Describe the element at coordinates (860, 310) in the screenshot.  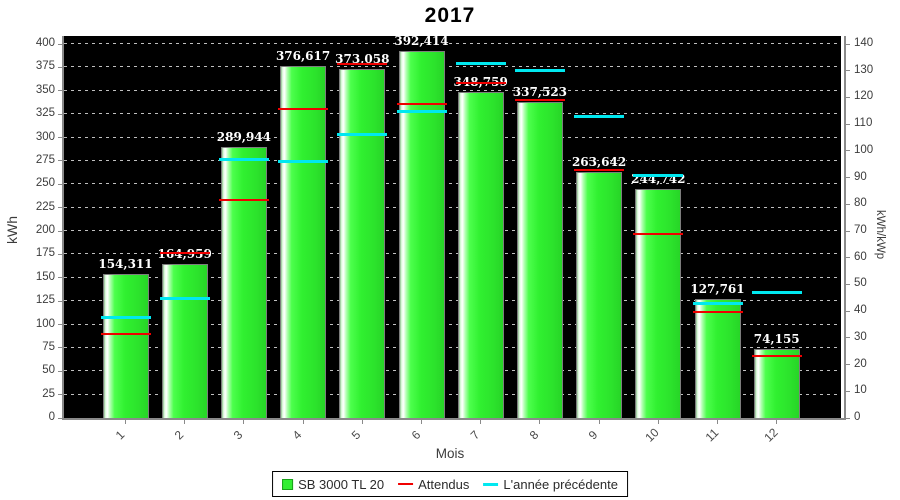
I see `y2-axis-tick-label: 40` at that location.